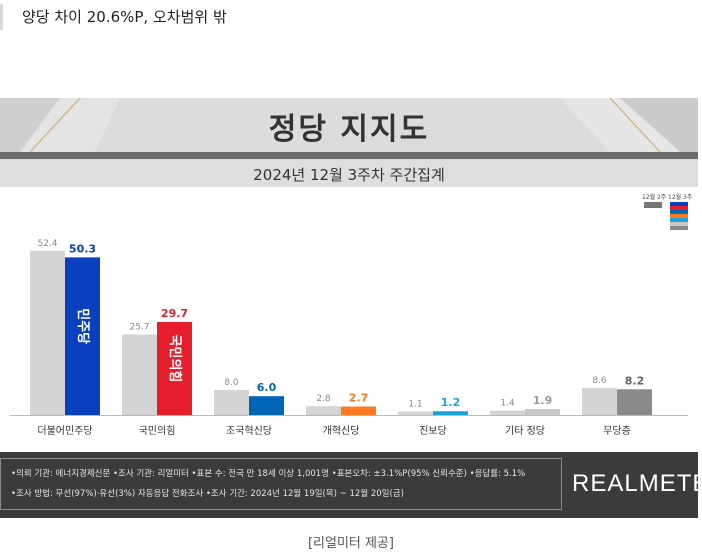  What do you see at coordinates (323, 399) in the screenshot?
I see `data-label-previous-3: 2.8` at bounding box center [323, 399].